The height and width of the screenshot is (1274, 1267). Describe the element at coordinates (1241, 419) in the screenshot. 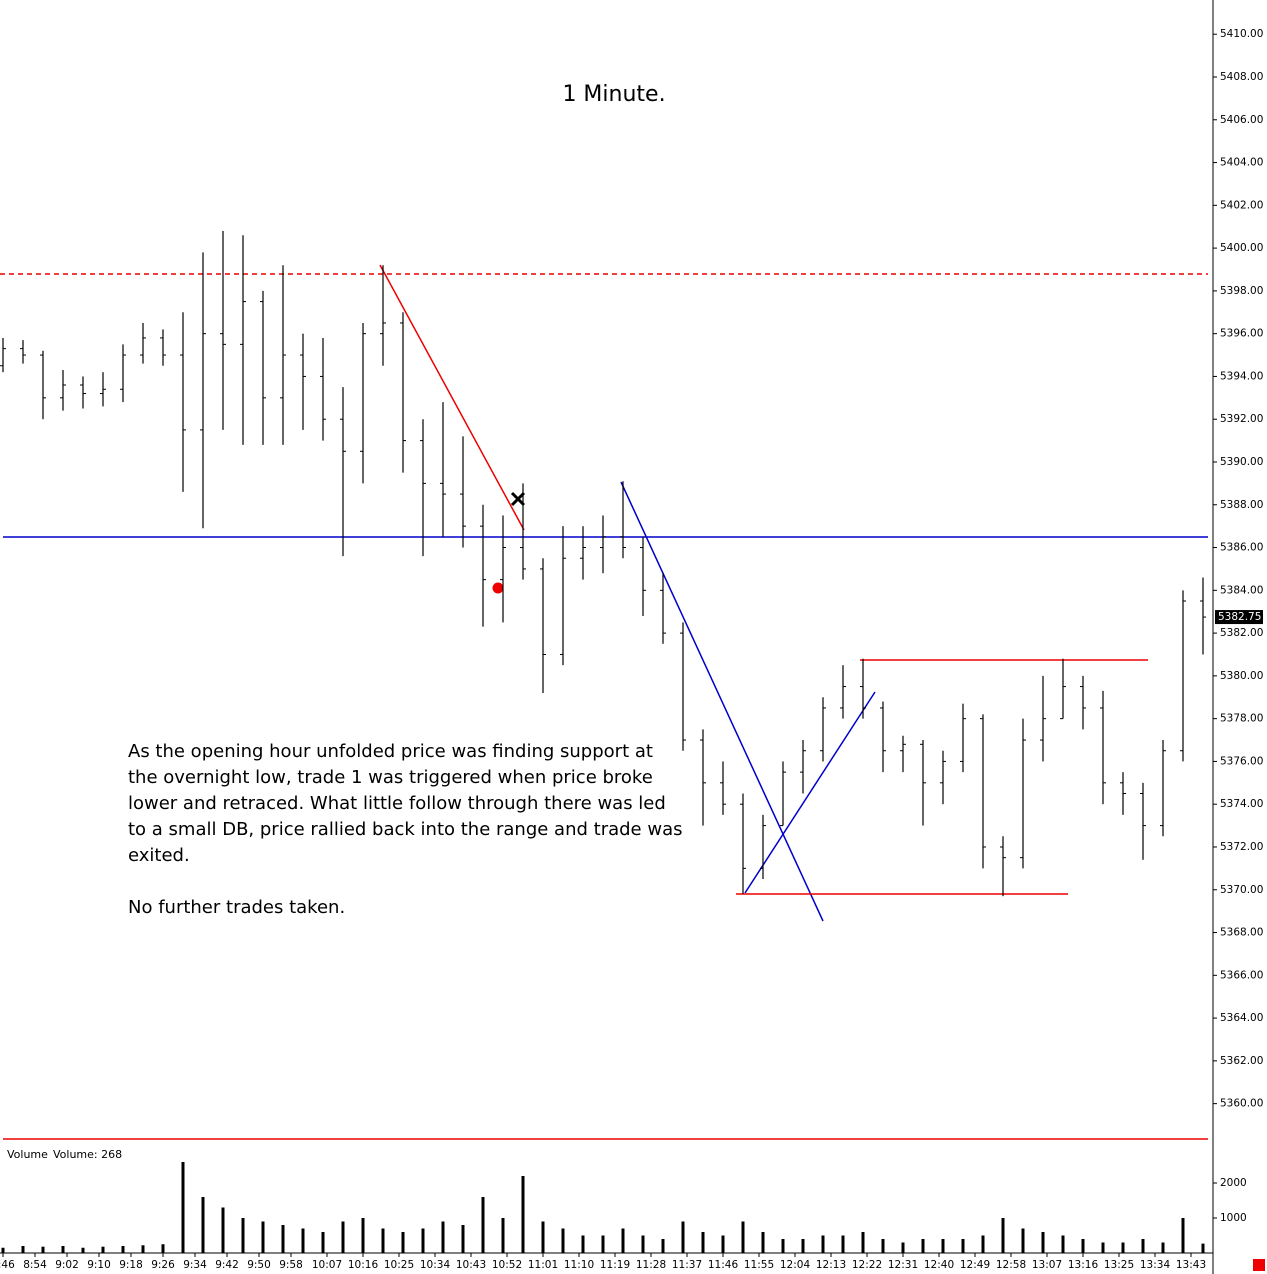

I see `y-tick-label: 5392.00` at that location.